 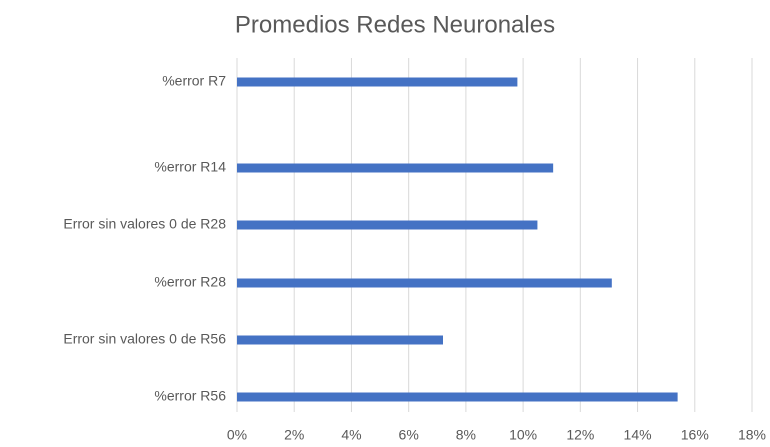 I want to click on y-tick-label: %error R56, so click(x=190, y=396).